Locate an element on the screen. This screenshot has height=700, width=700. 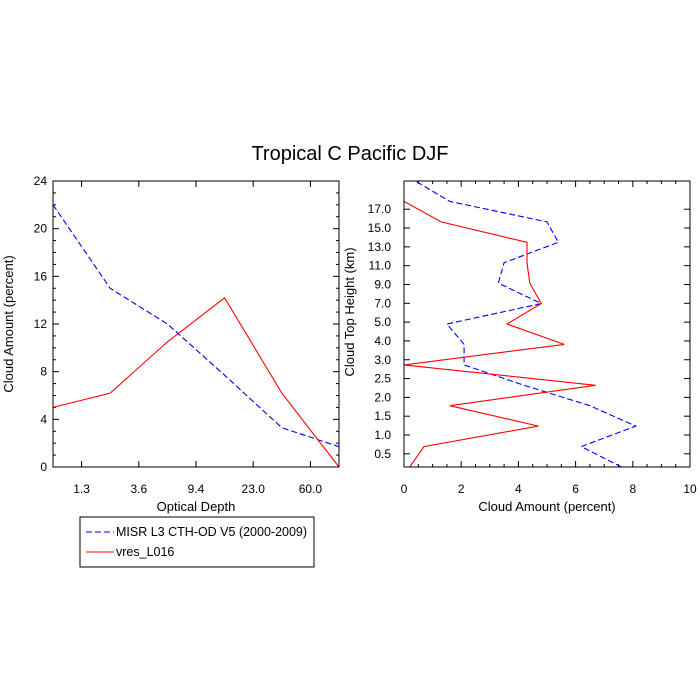
right-x-tick-label: 6 is located at coordinates (575, 489).